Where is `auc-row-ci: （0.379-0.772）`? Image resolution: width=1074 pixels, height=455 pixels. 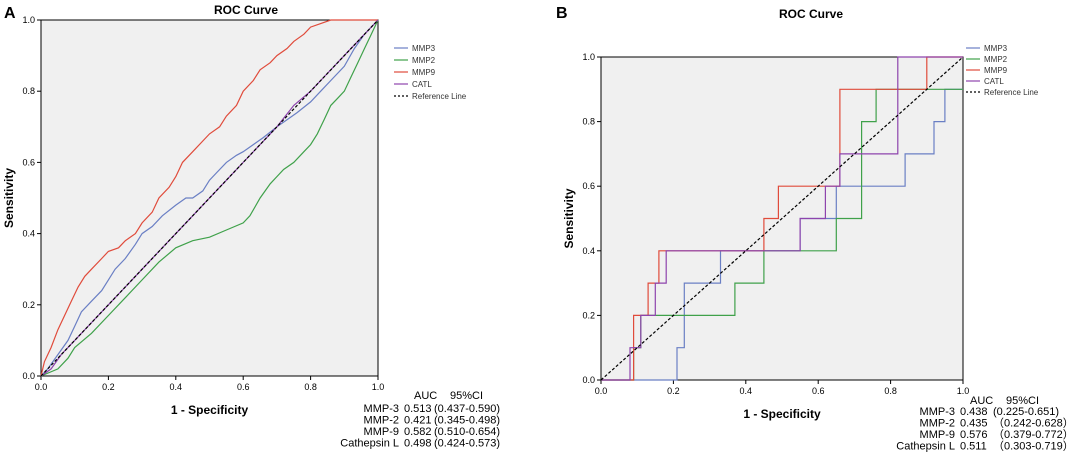 auc-row-ci: （0.379-0.772） is located at coordinates (1033, 434).